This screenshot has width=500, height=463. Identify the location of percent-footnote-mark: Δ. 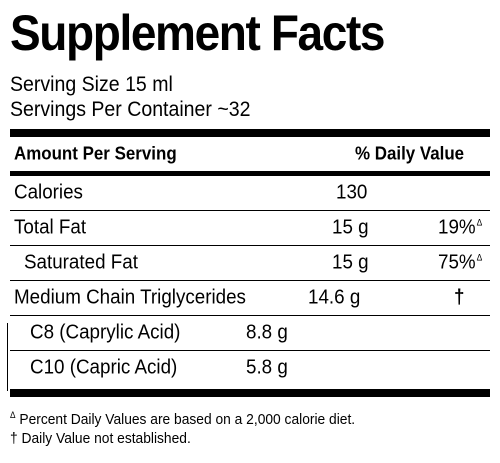
(13, 415).